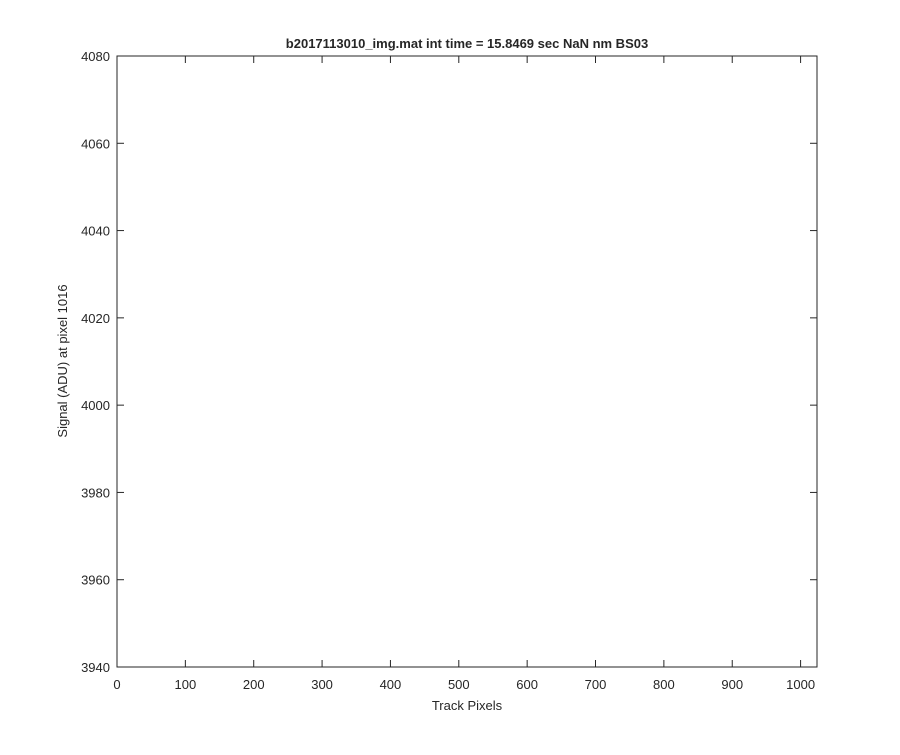 The width and height of the screenshot is (900, 755). Describe the element at coordinates (95, 580) in the screenshot. I see `y-tick-label: 3960` at that location.